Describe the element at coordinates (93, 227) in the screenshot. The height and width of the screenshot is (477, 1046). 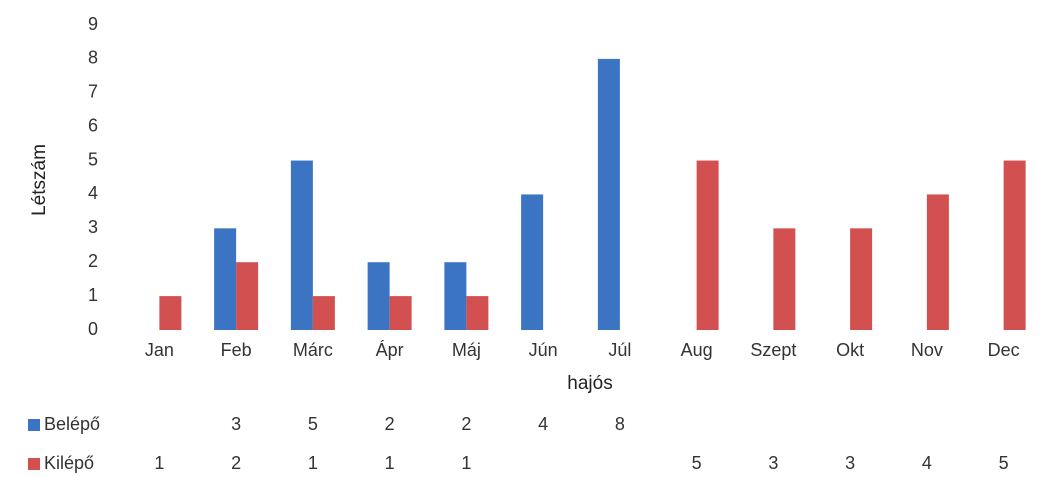
I see `y-tick-label: 3` at that location.